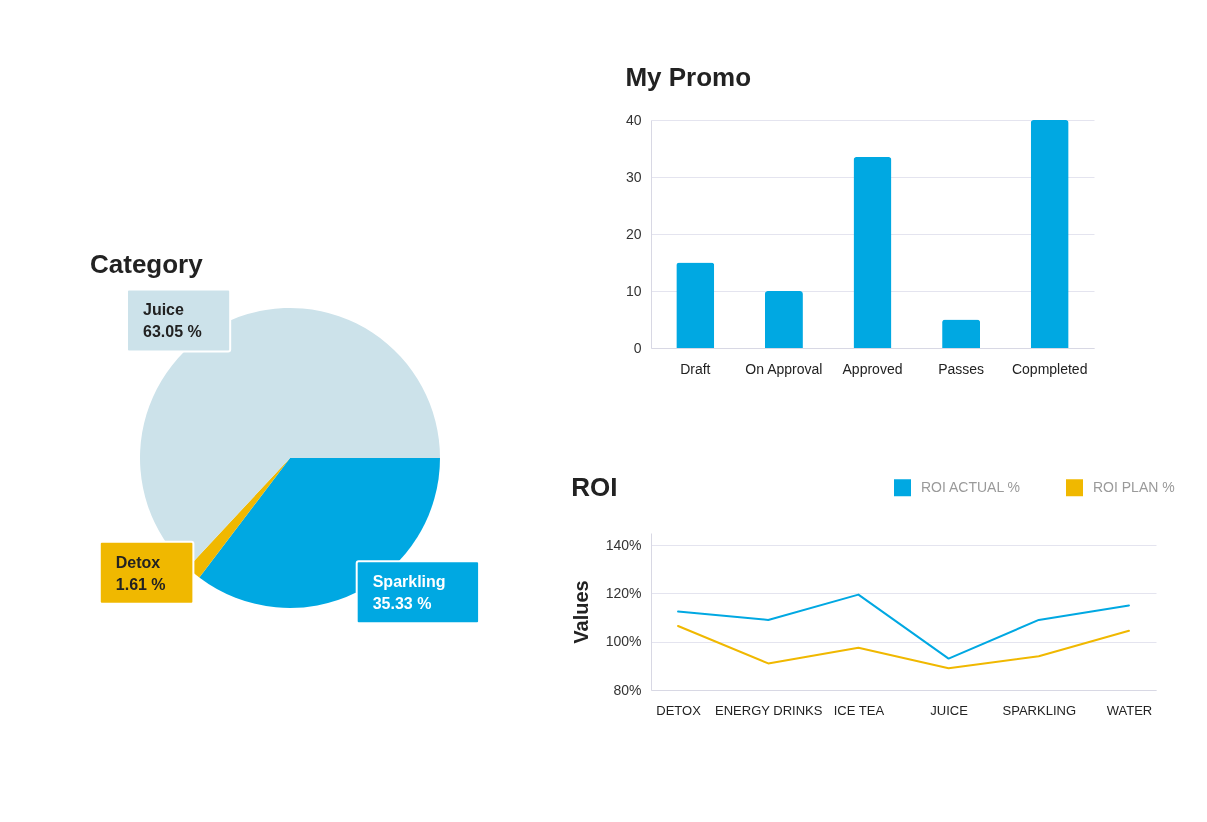  Describe the element at coordinates (1129, 710) in the screenshot. I see `x-tick-label: WATER` at that location.